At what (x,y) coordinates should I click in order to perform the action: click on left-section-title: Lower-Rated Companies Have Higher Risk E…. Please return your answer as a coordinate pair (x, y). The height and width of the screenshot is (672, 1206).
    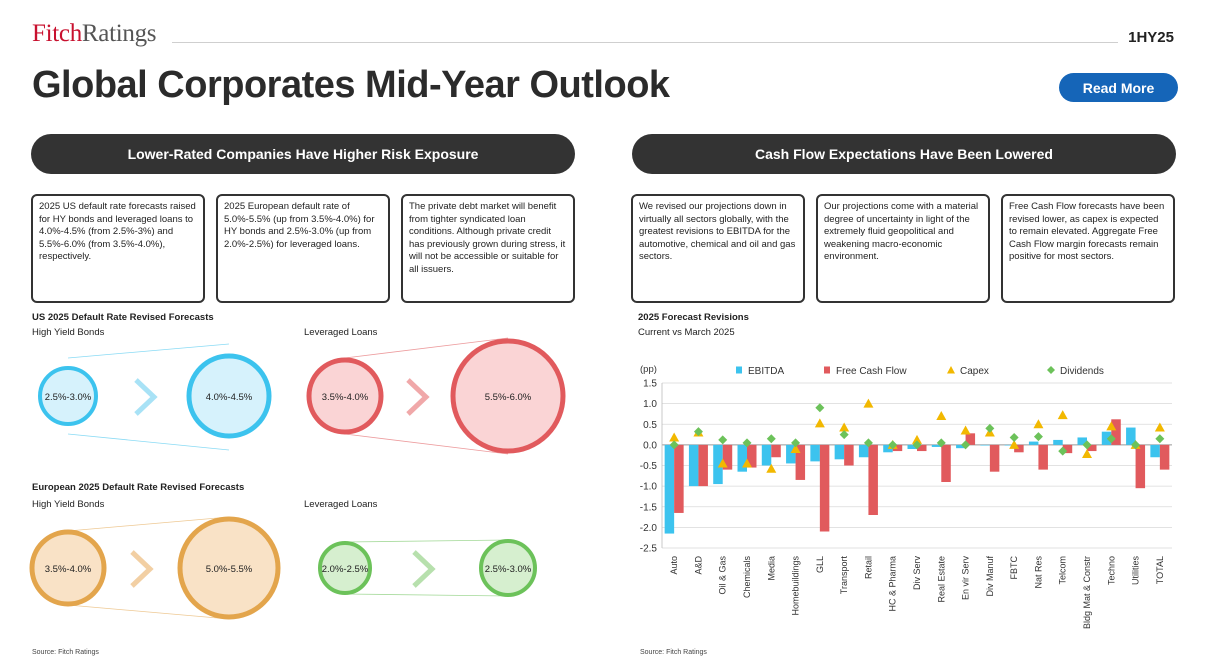
    Looking at the image, I should click on (303, 154).